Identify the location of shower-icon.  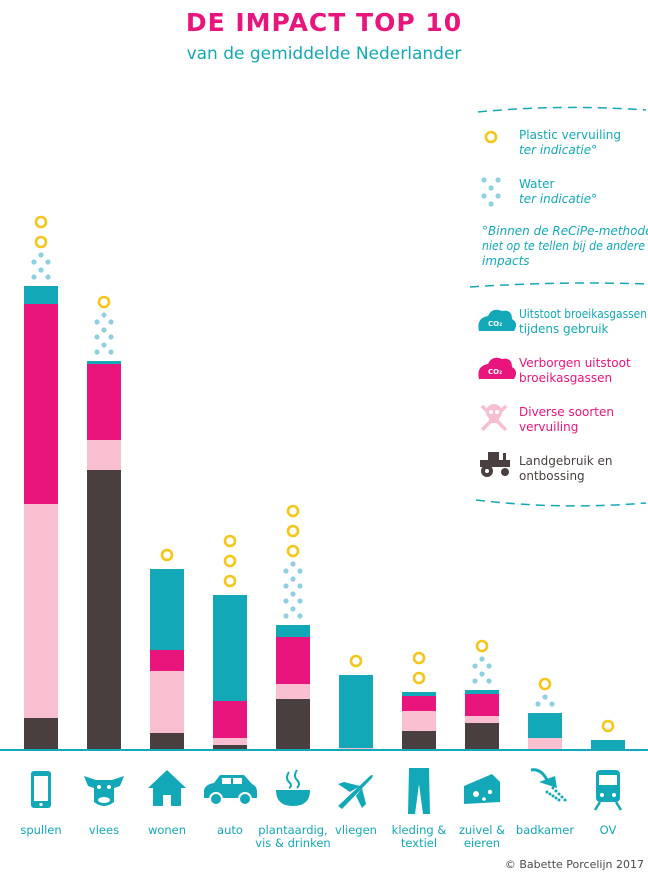
(548, 785).